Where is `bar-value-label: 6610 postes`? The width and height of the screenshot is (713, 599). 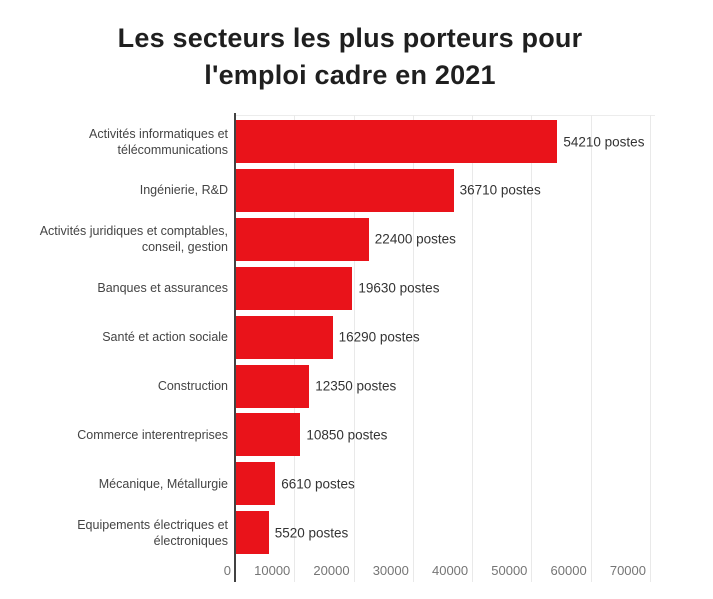
bar-value-label: 6610 postes is located at coordinates (318, 484).